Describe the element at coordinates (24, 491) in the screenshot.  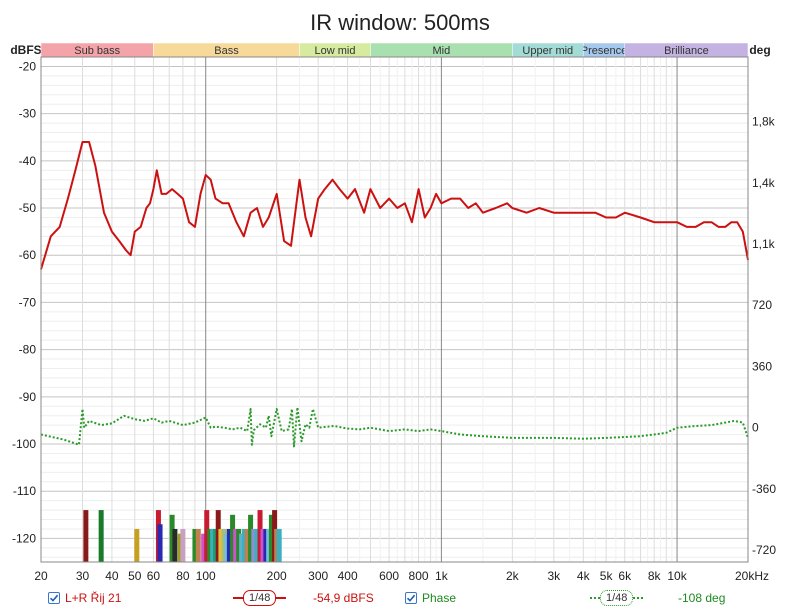
I see `y-tick-label-left: -110` at that location.